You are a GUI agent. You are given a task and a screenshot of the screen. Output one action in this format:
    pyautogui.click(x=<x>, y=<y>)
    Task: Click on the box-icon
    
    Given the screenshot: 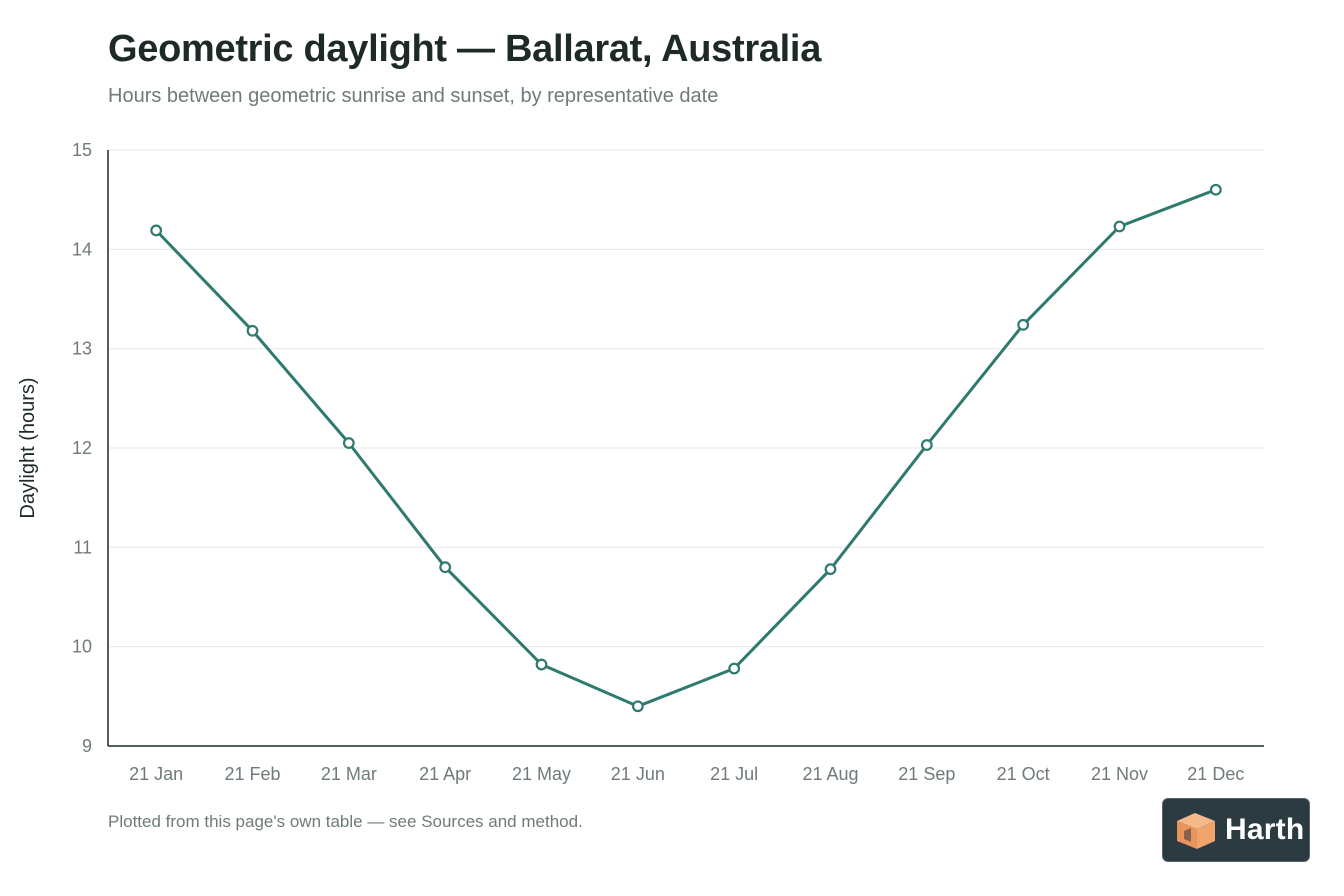 What is the action you would take?
    pyautogui.click(x=1196, y=831)
    